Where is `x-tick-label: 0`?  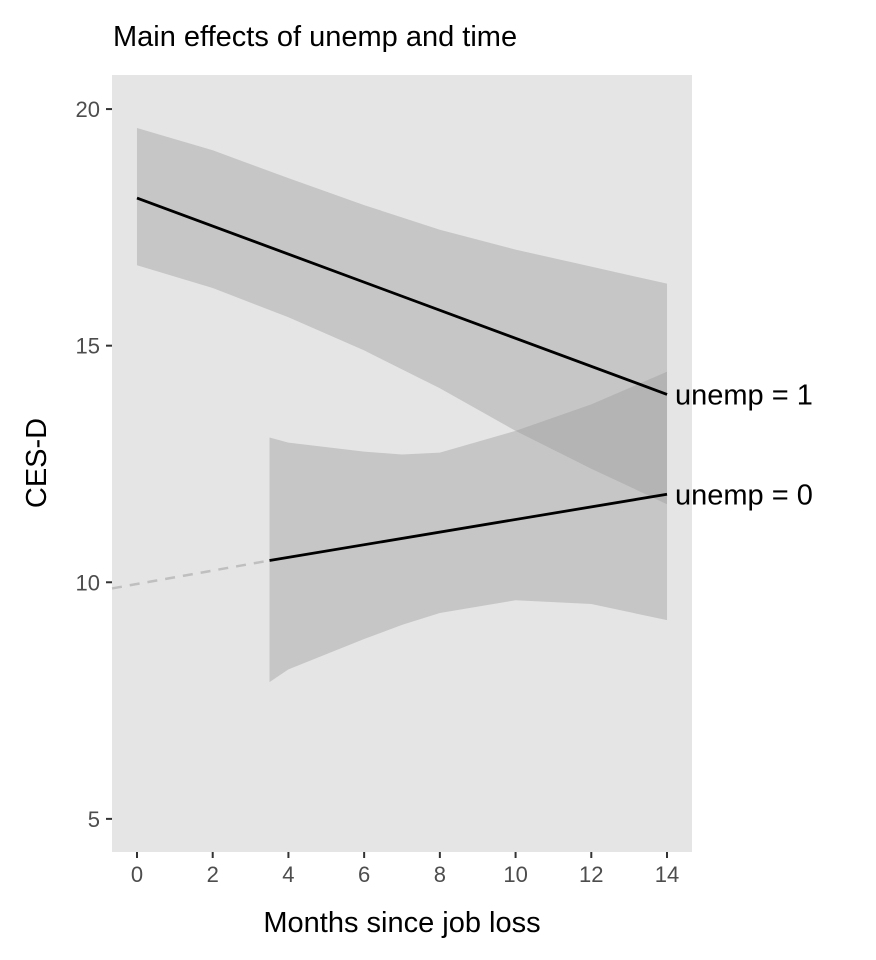 x-tick-label: 0 is located at coordinates (137, 874).